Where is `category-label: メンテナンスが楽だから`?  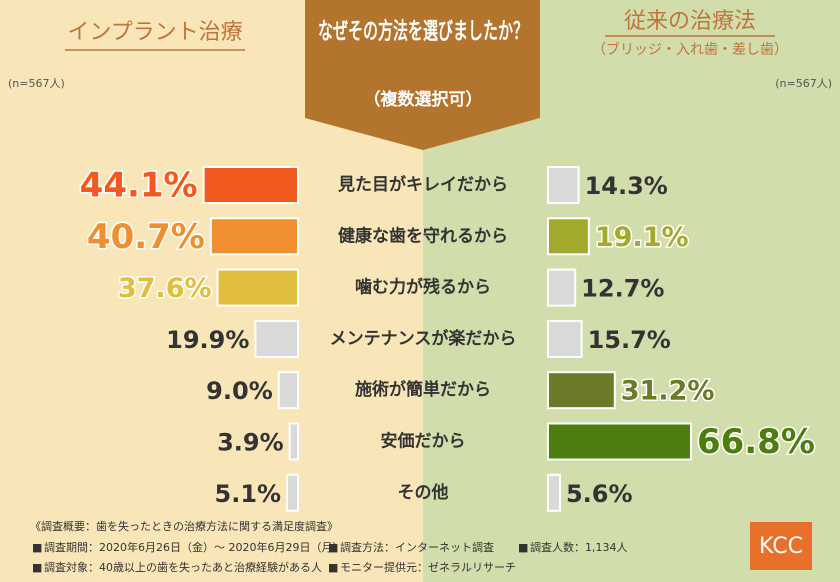
category-label: メンテナンスが楽だから is located at coordinates (423, 338).